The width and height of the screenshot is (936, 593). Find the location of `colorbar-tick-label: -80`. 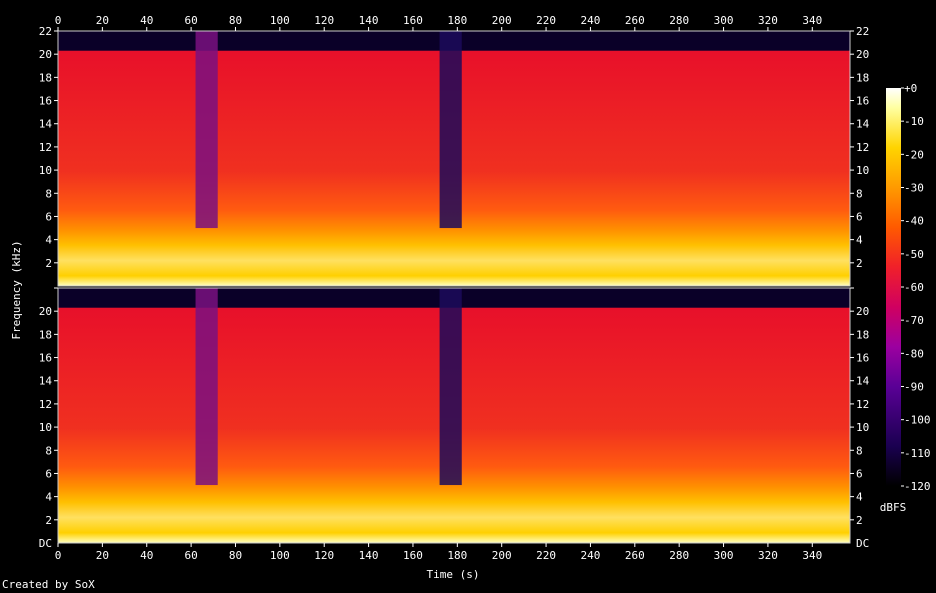

colorbar-tick-label: -80 is located at coordinates (914, 353).